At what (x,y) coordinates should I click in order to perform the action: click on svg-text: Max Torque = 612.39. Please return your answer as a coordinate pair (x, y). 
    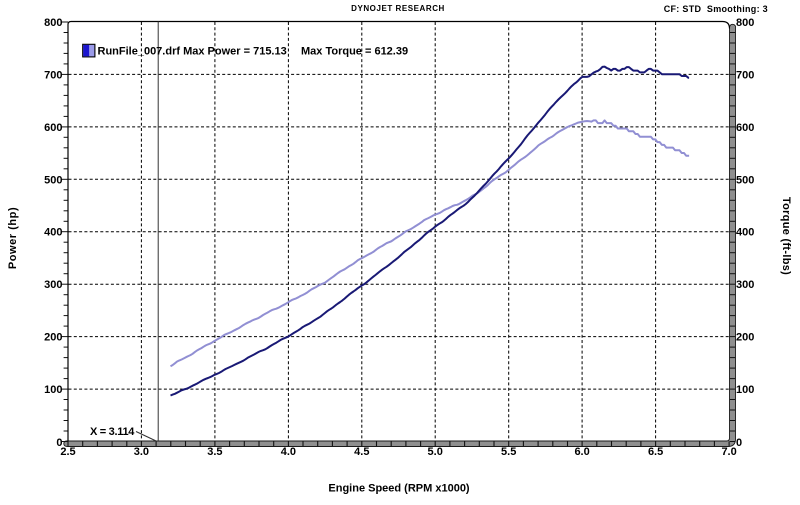
    Looking at the image, I should click on (354, 52).